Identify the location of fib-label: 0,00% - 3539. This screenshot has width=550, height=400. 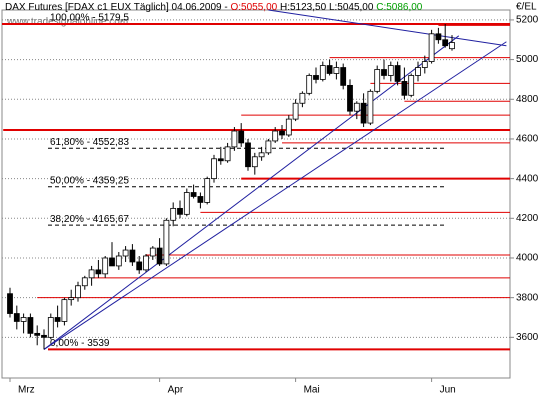
(80, 343).